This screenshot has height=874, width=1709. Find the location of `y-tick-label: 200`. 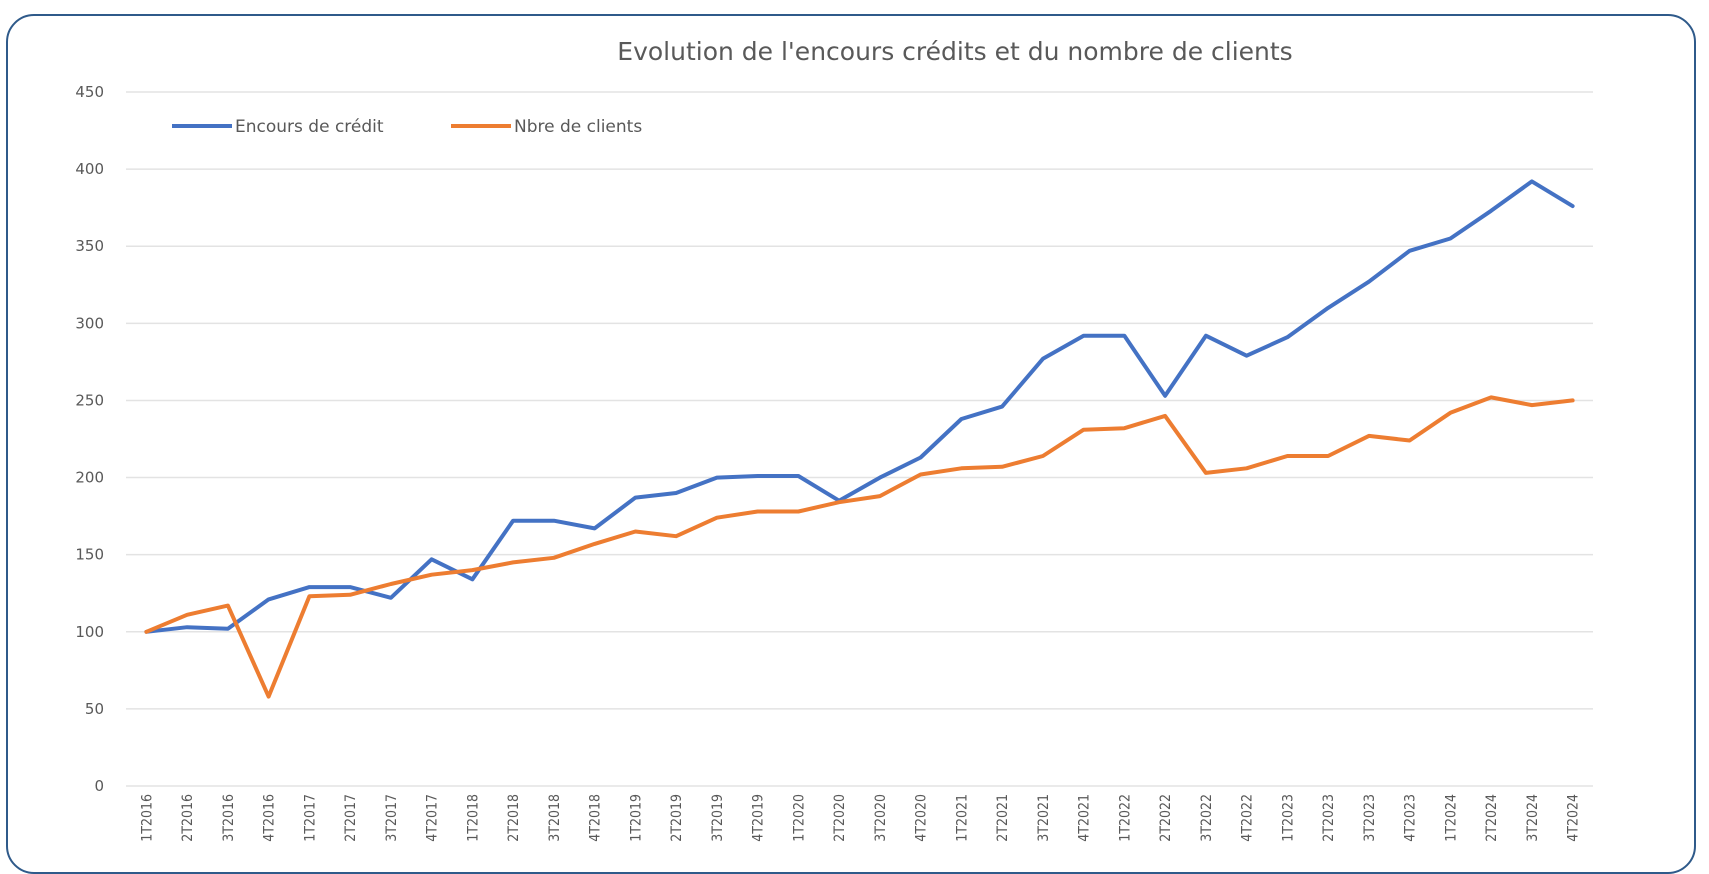

y-tick-label: 200 is located at coordinates (89, 478).